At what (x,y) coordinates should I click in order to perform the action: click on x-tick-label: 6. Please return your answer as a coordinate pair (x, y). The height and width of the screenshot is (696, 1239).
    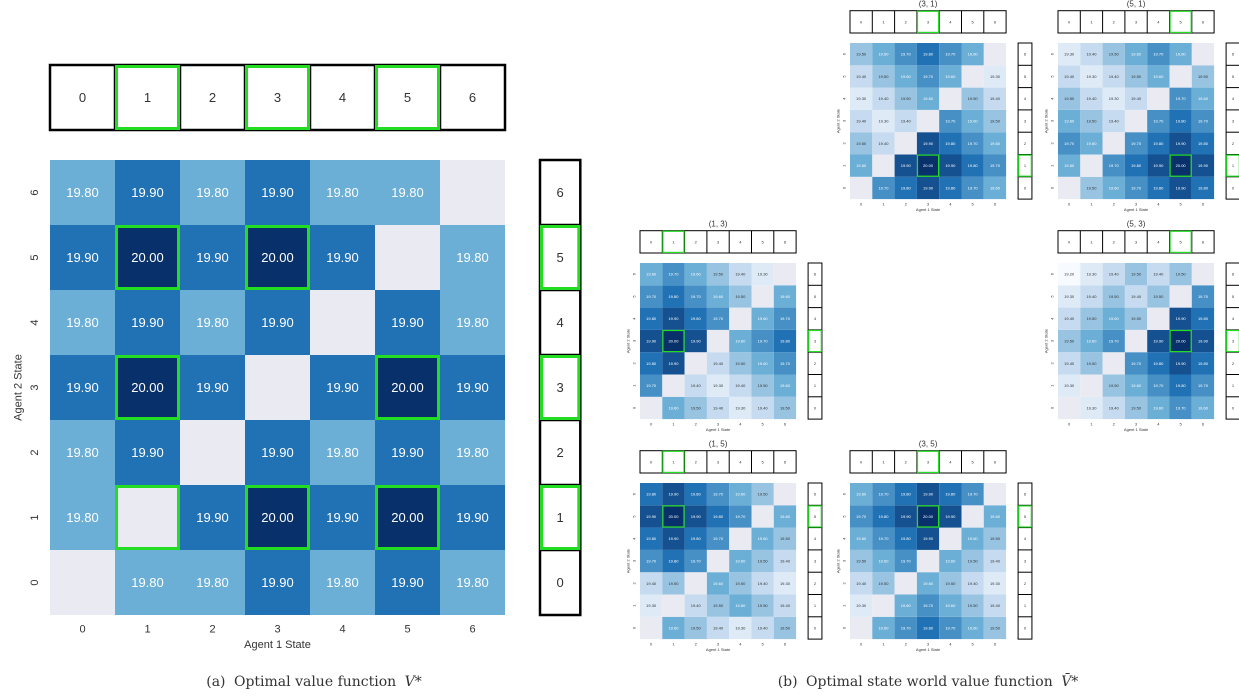
    Looking at the image, I should click on (785, 424).